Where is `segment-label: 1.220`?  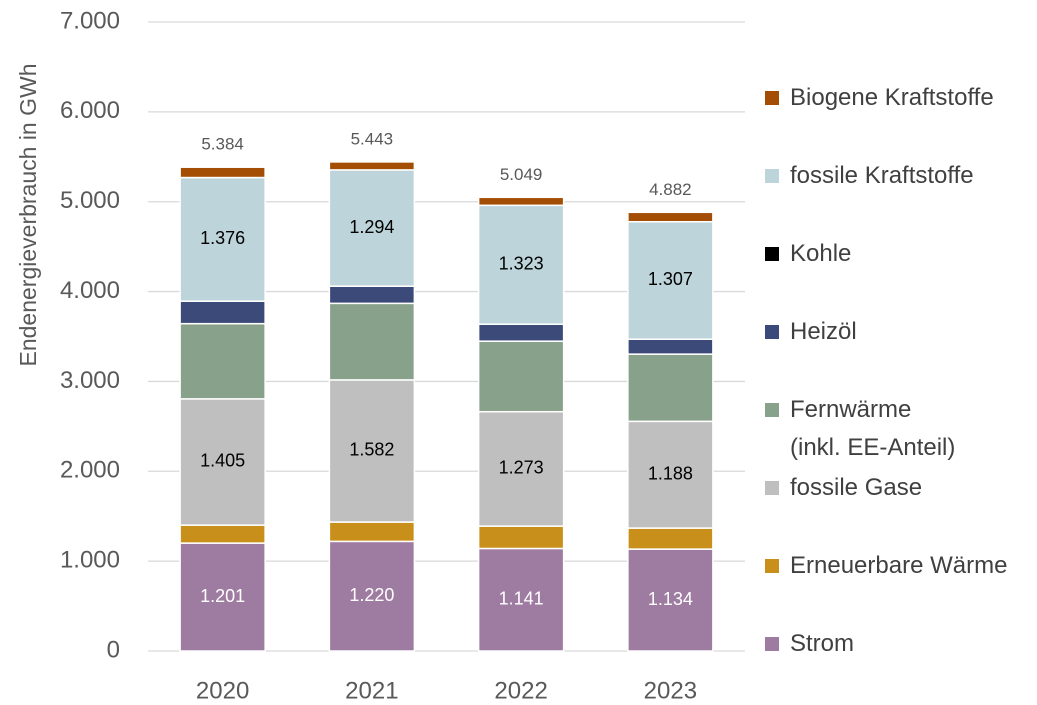 segment-label: 1.220 is located at coordinates (371, 595).